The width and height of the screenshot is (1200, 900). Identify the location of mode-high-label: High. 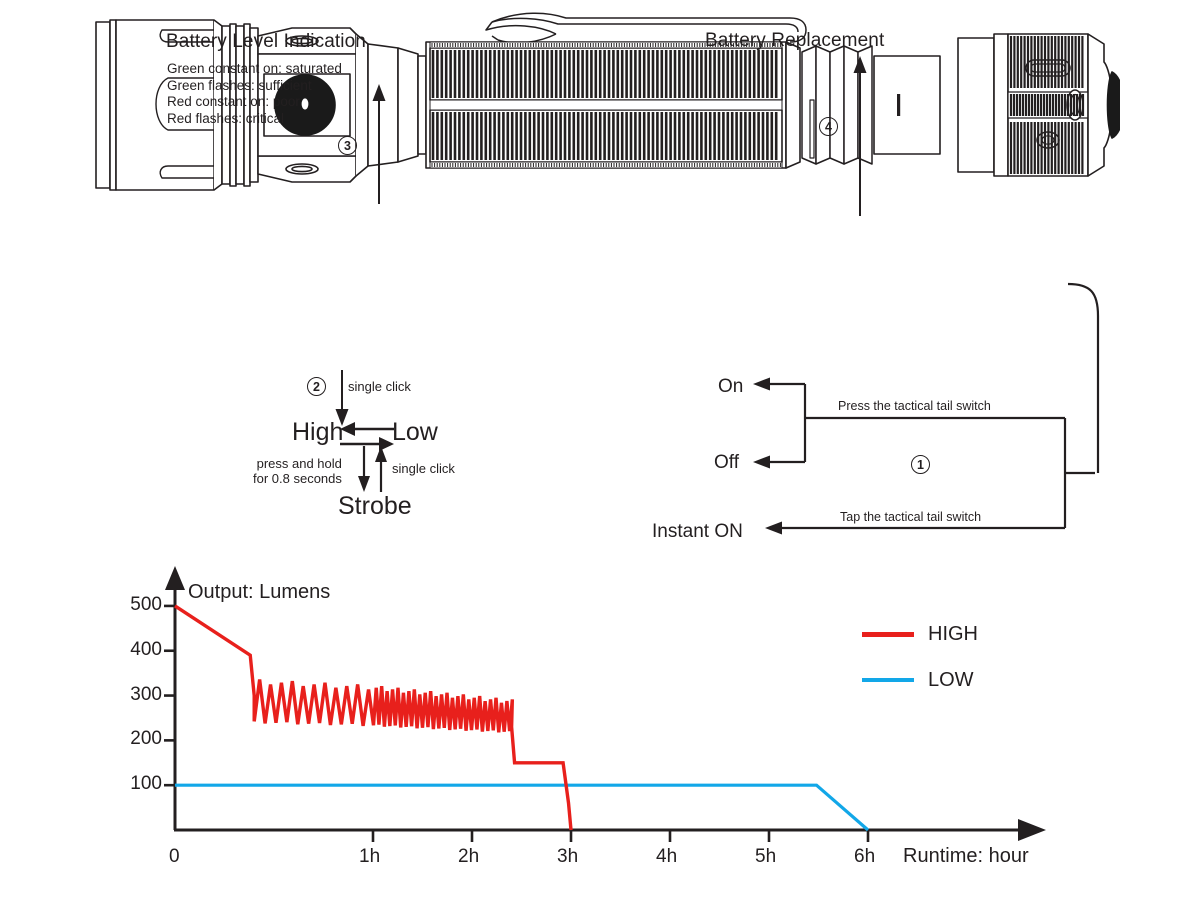
(318, 432).